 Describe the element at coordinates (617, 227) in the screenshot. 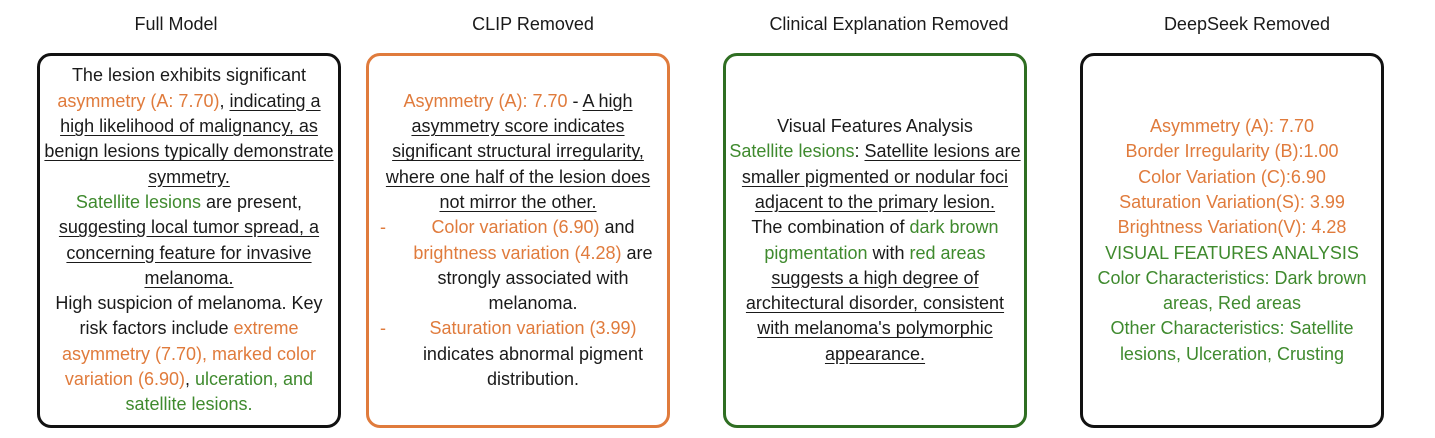

I see `text: and` at that location.